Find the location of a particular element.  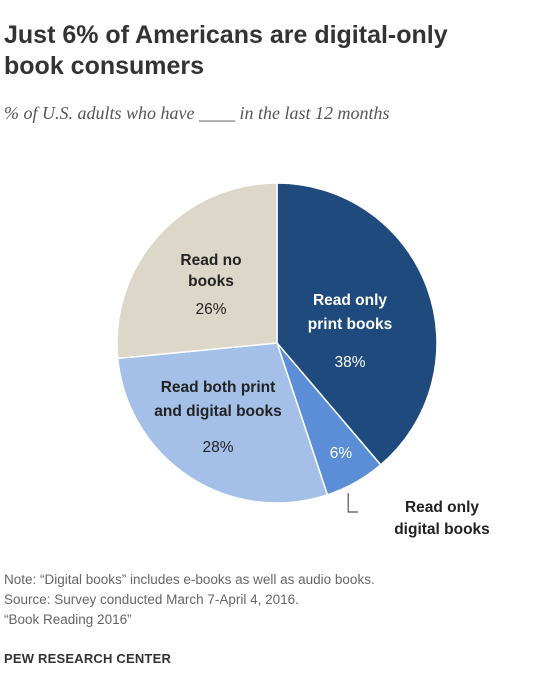

slice-value-read-no-books: 26% is located at coordinates (210, 309).